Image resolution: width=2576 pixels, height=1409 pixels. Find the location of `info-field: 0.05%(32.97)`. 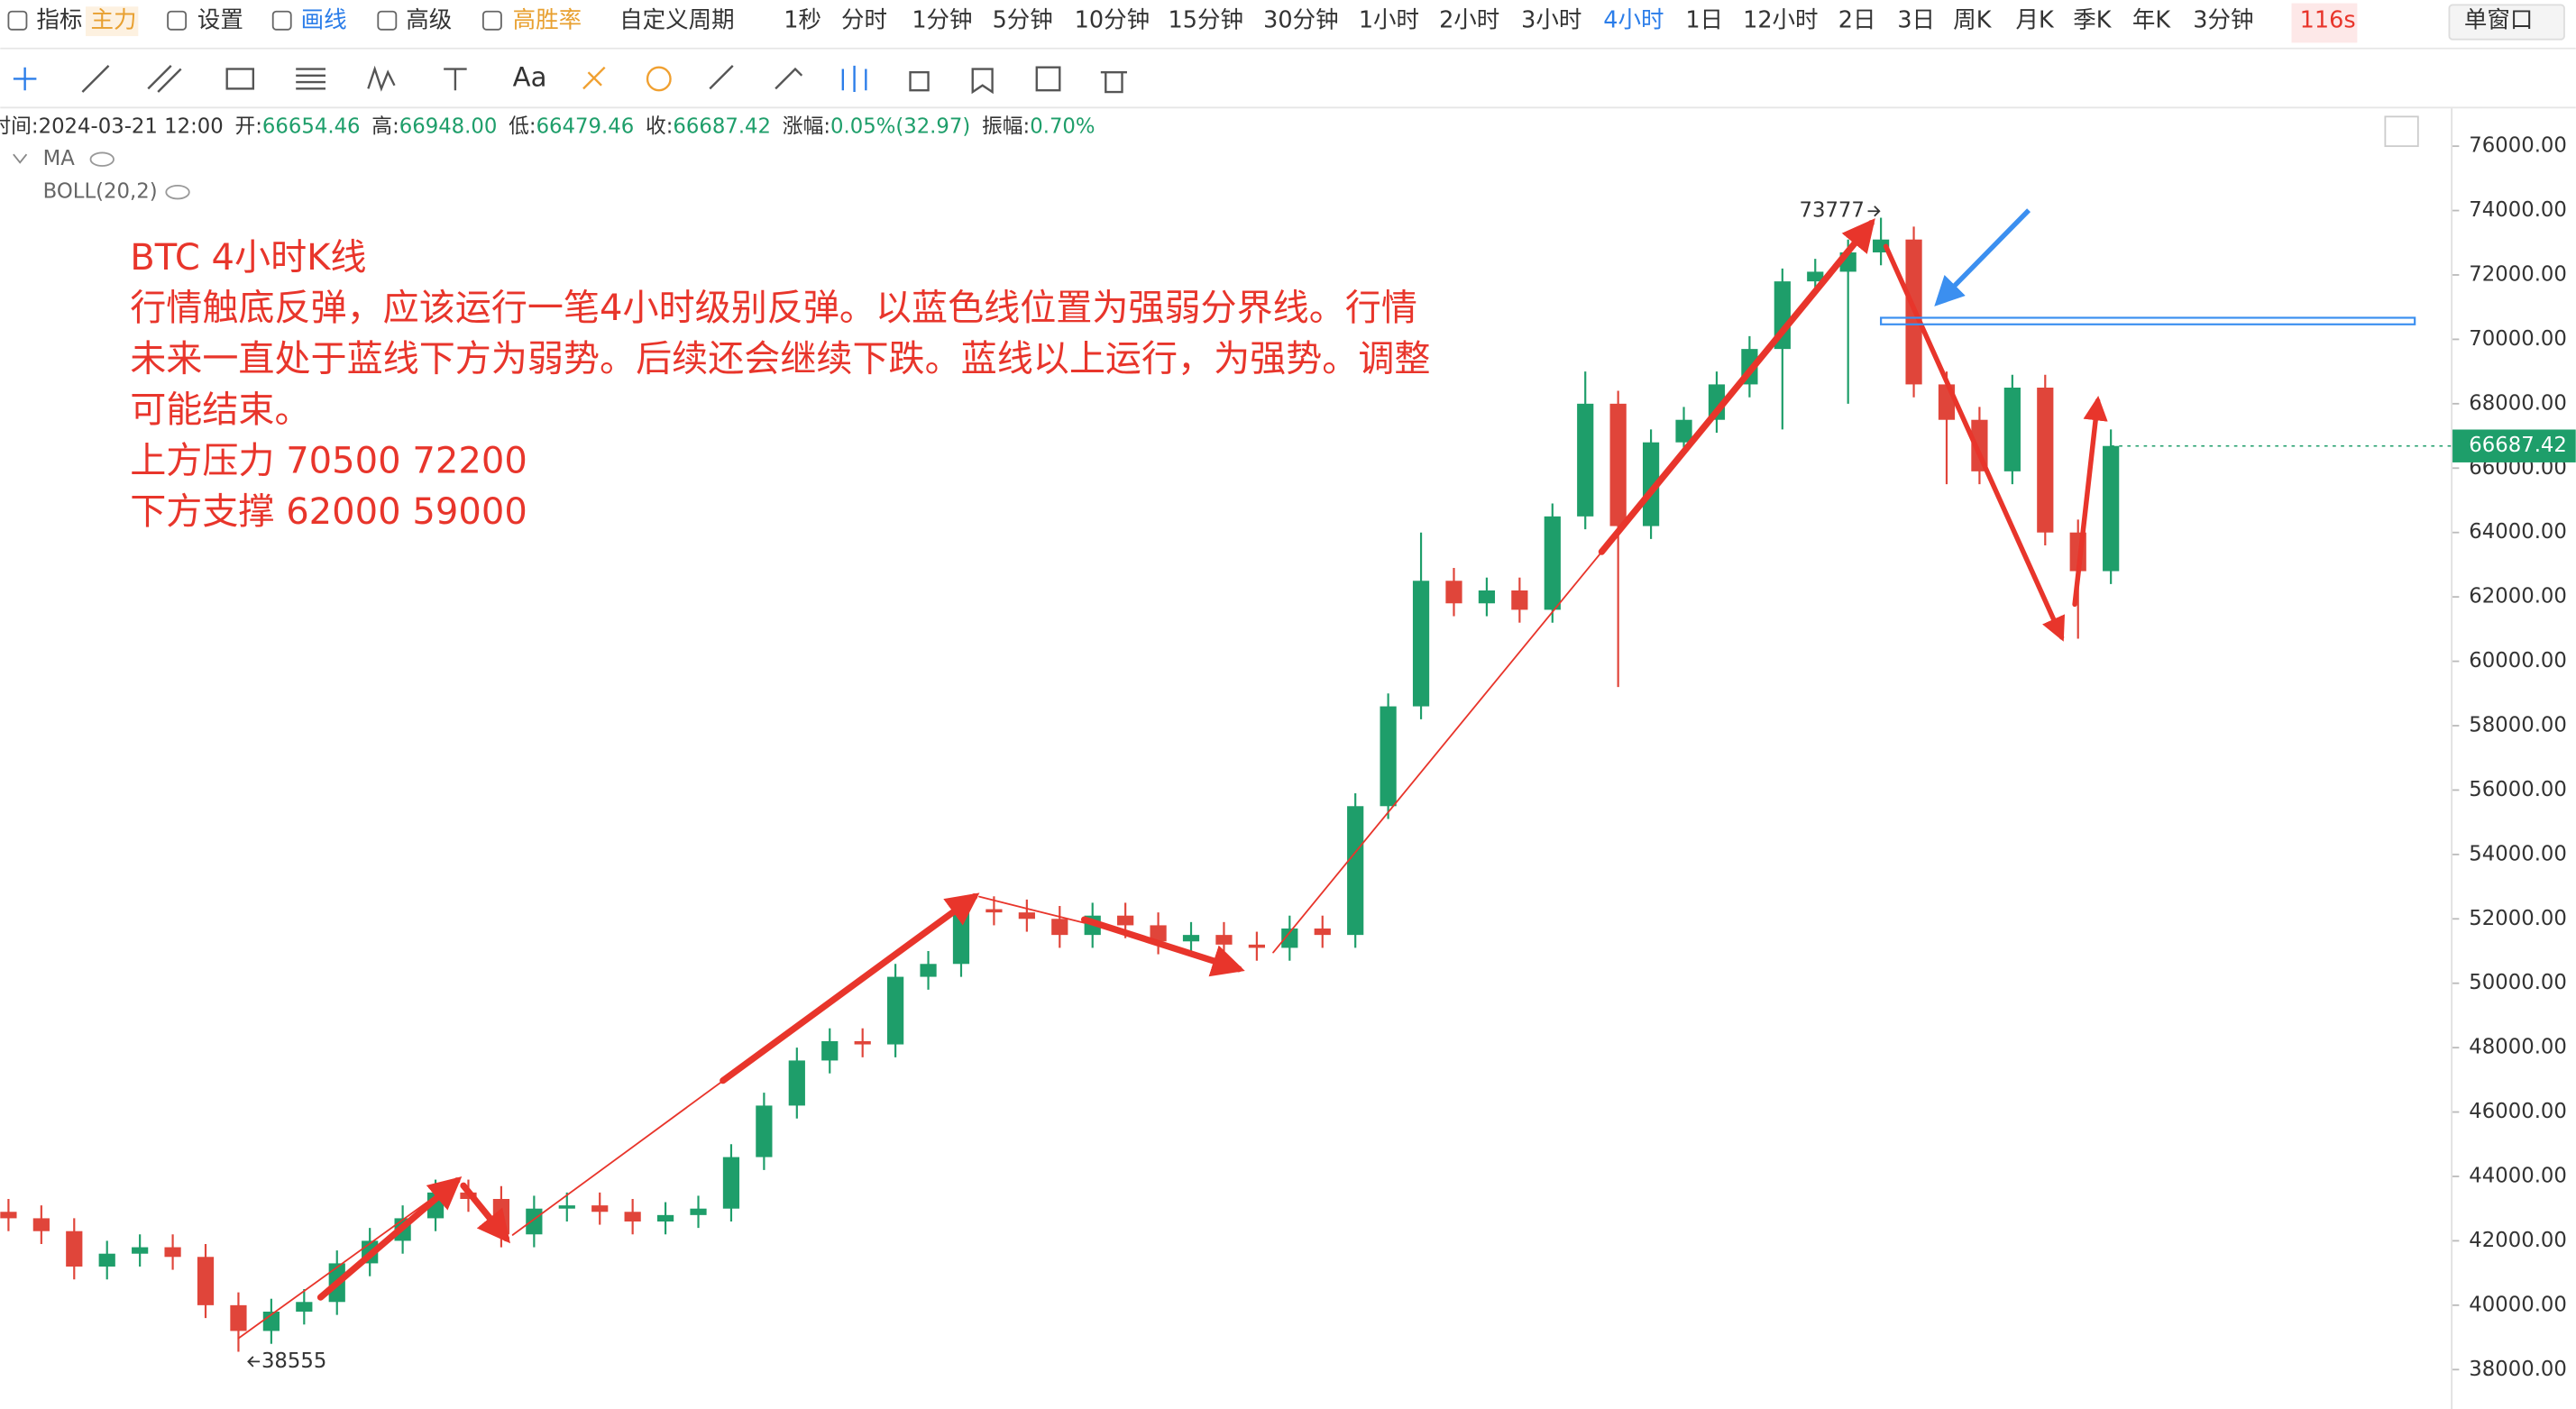

info-field: 0.05%(32.97) is located at coordinates (900, 126).